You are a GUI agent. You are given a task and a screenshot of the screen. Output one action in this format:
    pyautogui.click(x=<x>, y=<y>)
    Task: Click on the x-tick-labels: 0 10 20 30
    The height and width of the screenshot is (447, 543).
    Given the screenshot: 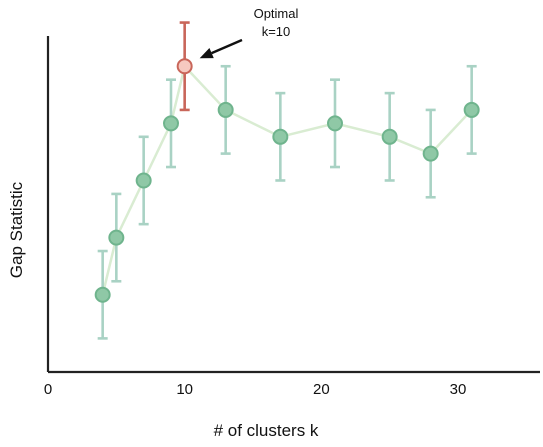 What is the action you would take?
    pyautogui.click(x=255, y=389)
    